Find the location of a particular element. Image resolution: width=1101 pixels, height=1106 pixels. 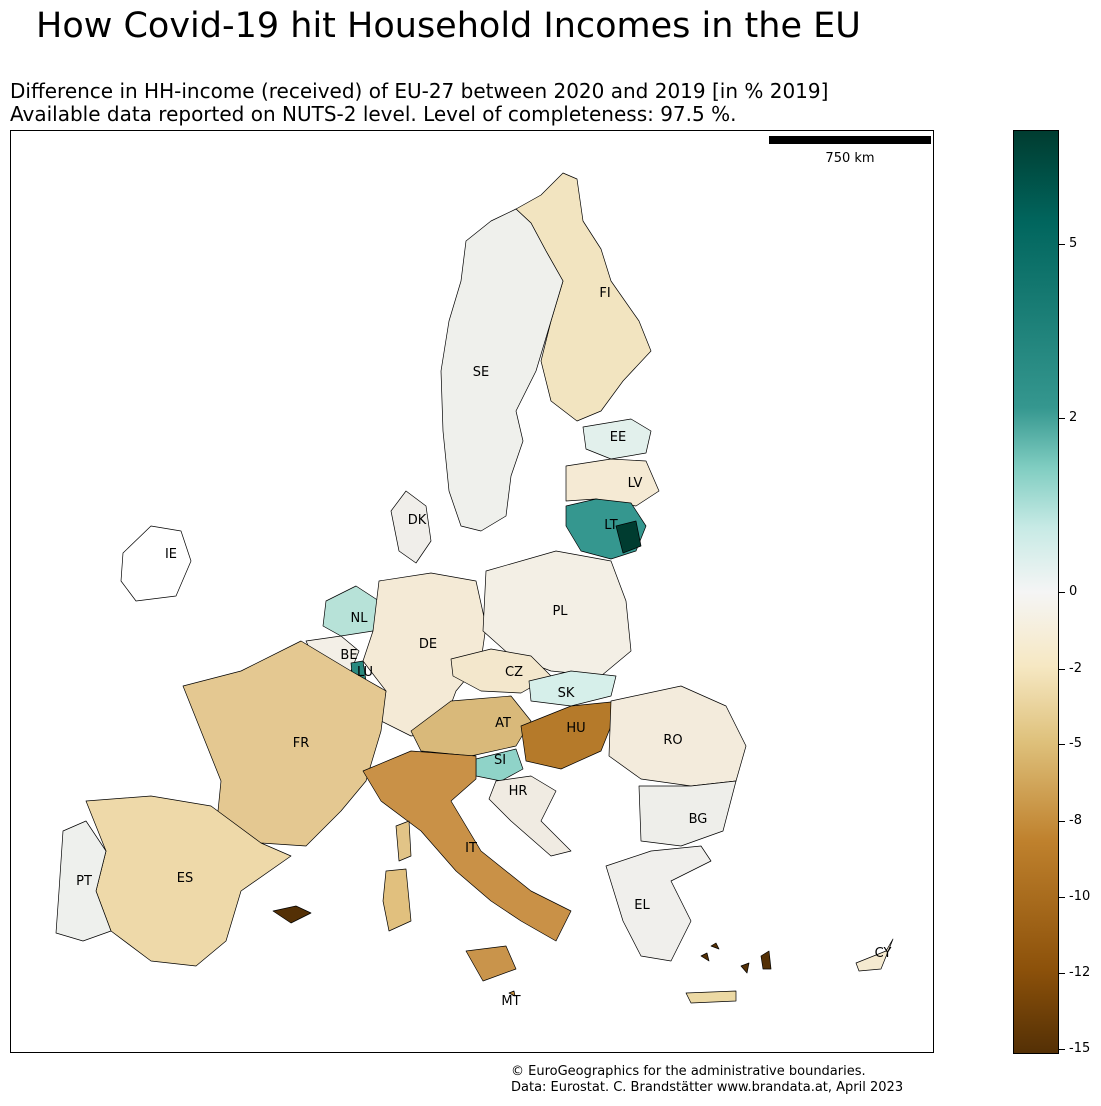

region-malta is located at coordinates (512, 993).